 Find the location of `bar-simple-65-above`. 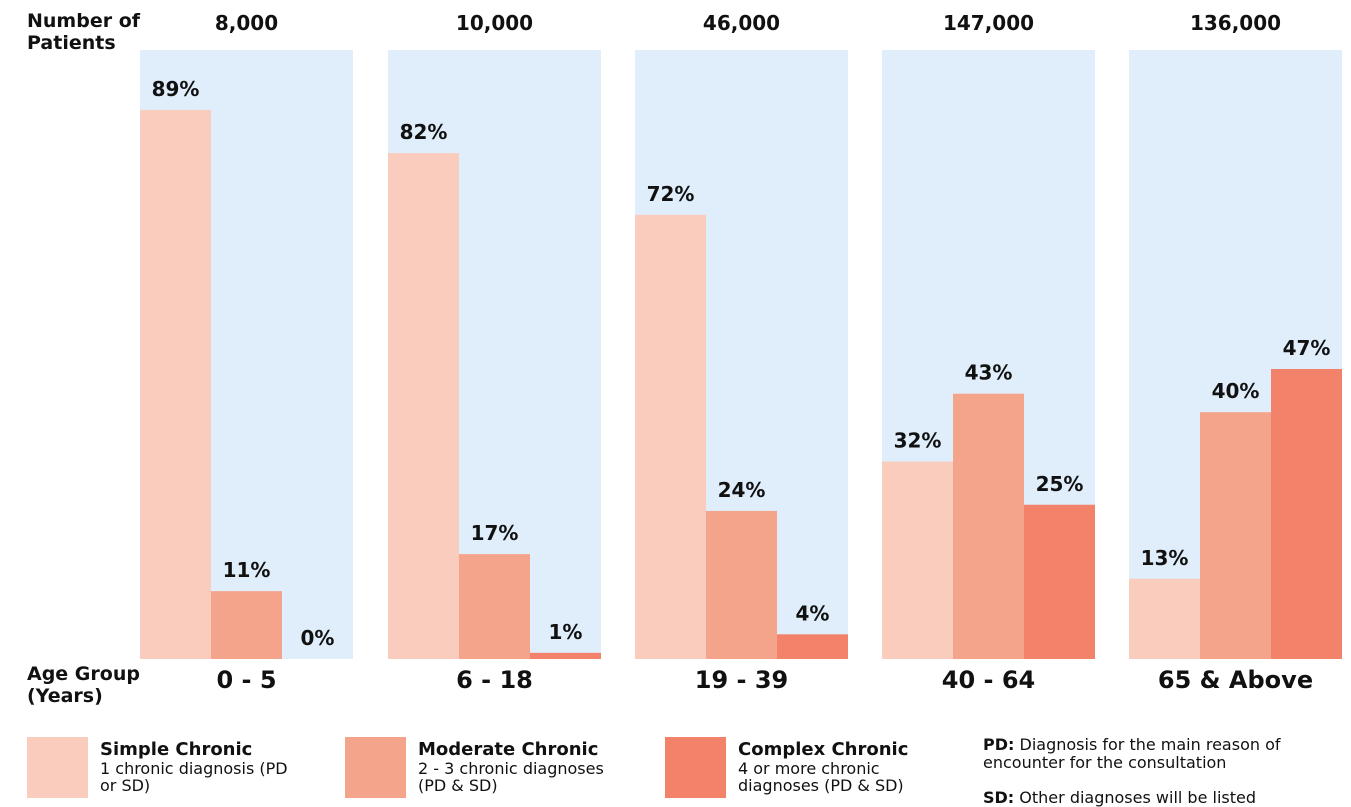

bar-simple-65-above is located at coordinates (1164, 618).